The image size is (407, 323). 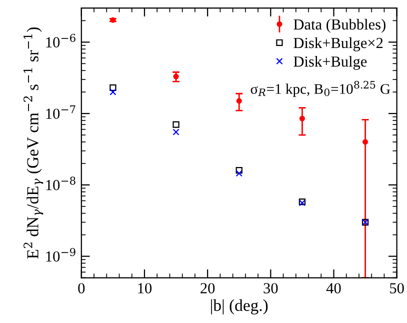 What do you see at coordinates (340, 25) in the screenshot?
I see `legend-label: Data (Bubbles)` at bounding box center [340, 25].